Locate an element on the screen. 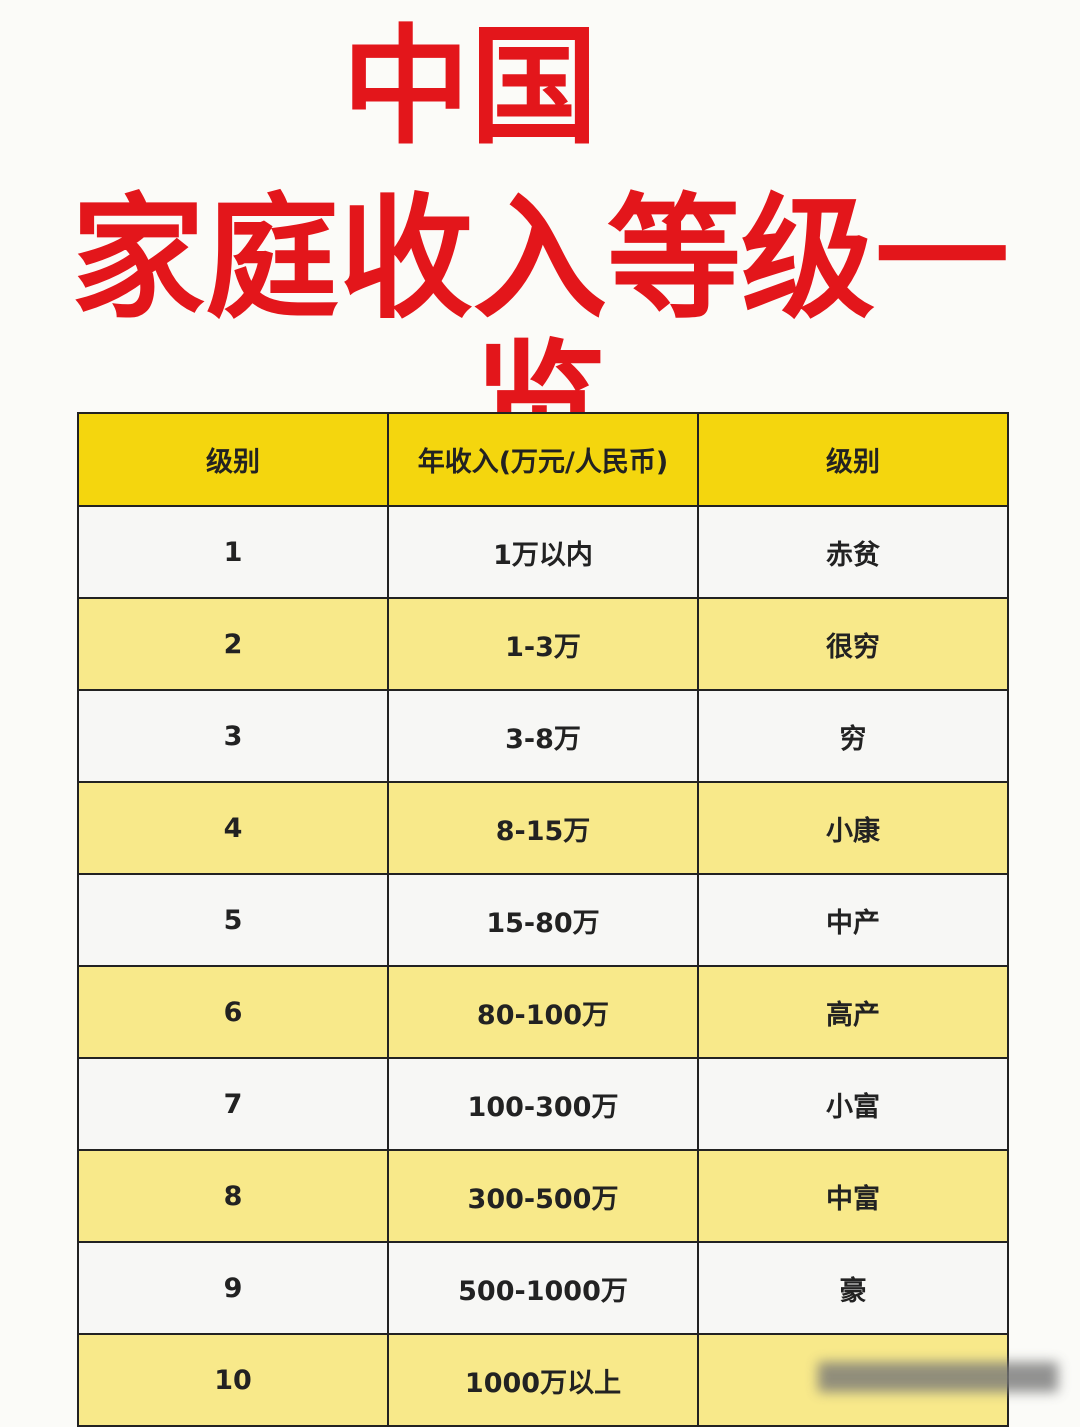  cell-class: 很穷 is located at coordinates (853, 644).